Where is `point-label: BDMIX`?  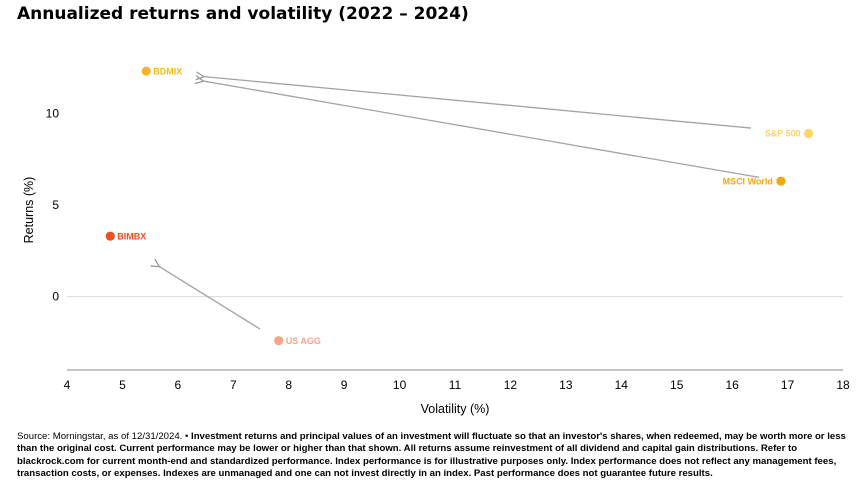 point-label: BDMIX is located at coordinates (167, 71).